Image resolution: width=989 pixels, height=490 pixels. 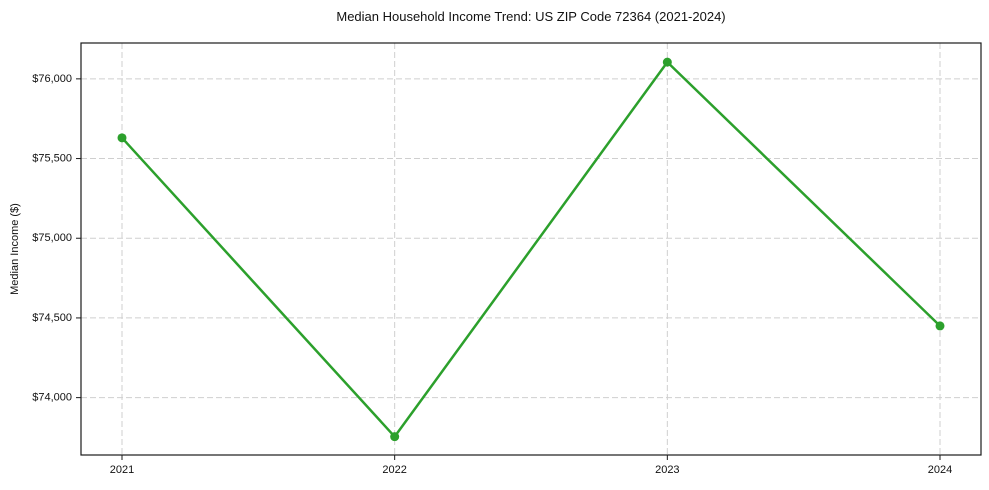 What do you see at coordinates (122, 470) in the screenshot?
I see `x-tick-label: 2021` at bounding box center [122, 470].